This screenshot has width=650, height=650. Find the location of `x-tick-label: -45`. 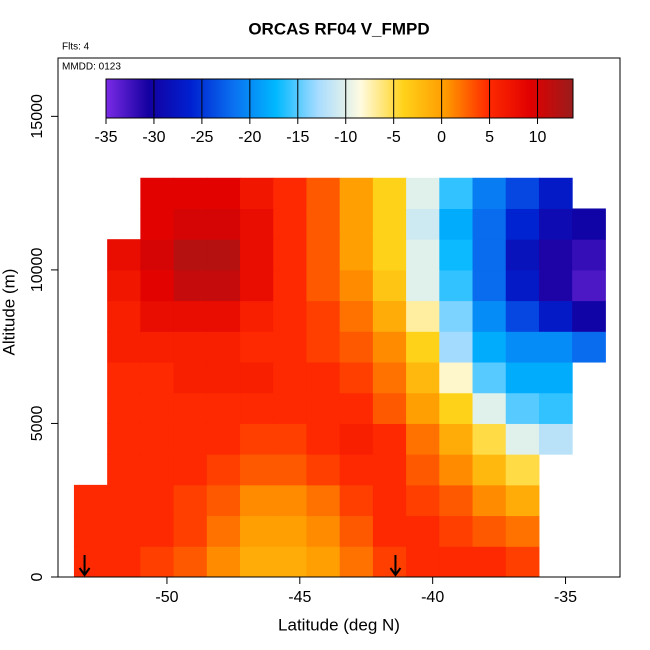

x-tick-label: -45 is located at coordinates (299, 597).